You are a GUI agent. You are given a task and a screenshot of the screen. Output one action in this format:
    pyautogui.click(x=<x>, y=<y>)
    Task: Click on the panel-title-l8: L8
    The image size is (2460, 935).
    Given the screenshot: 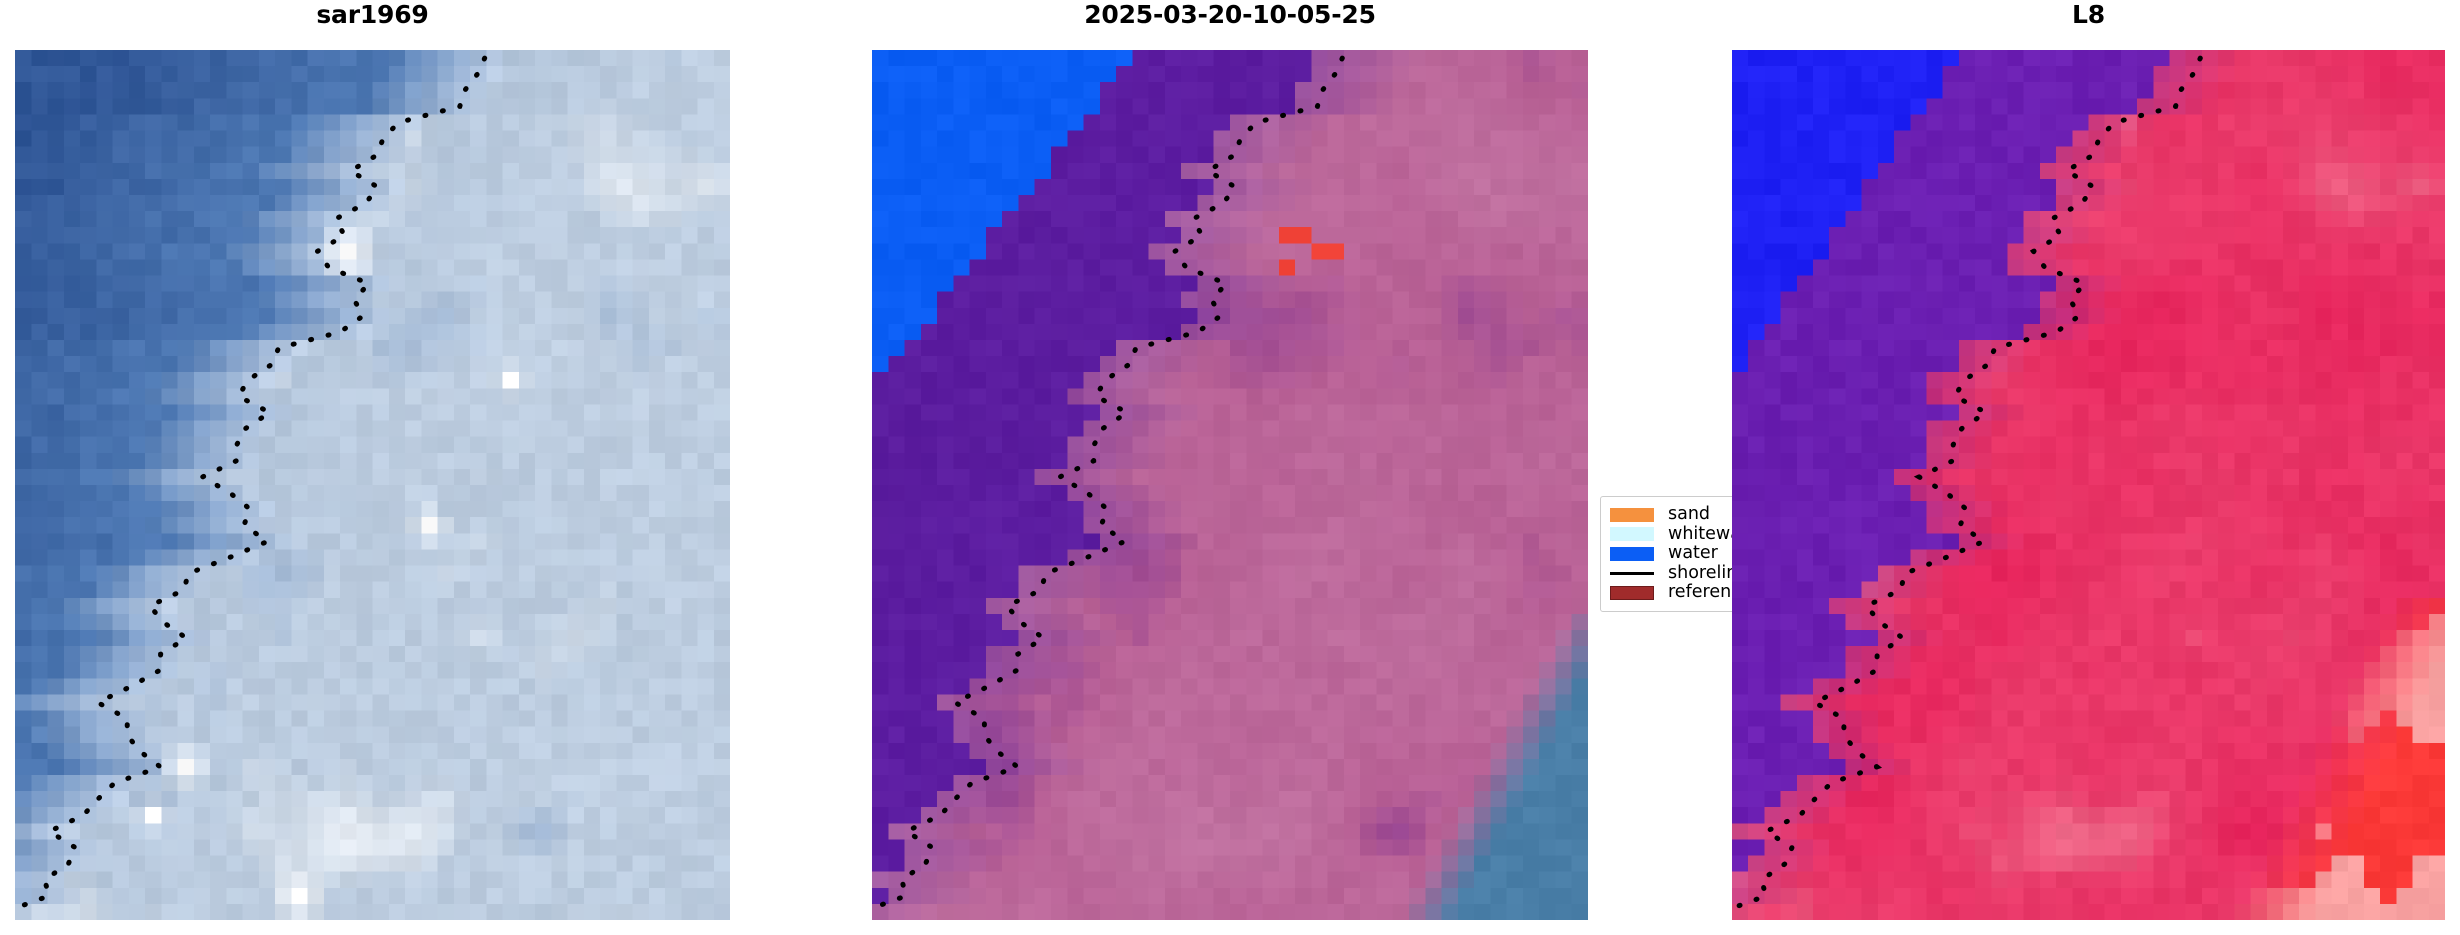 What is the action you would take?
    pyautogui.click(x=2088, y=14)
    